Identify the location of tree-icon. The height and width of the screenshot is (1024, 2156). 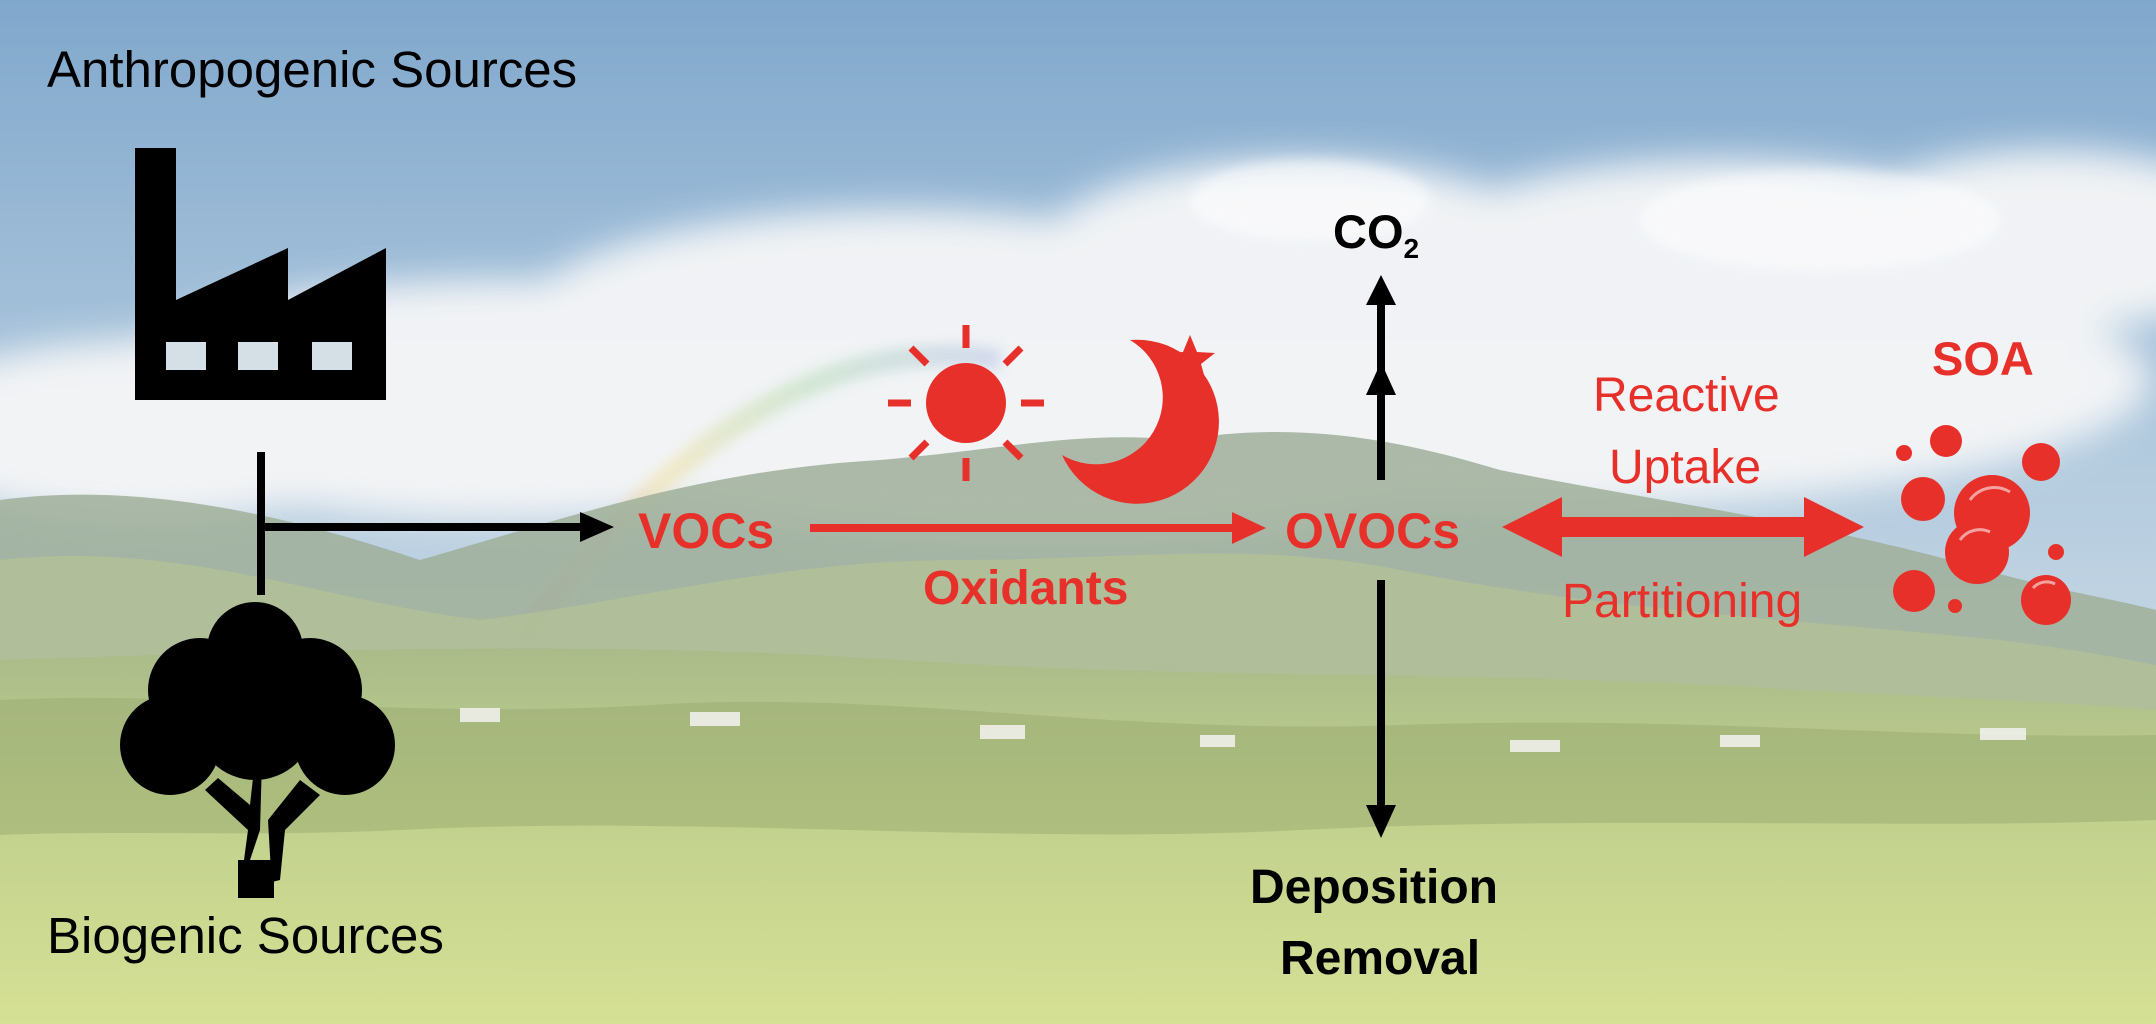
(257, 750).